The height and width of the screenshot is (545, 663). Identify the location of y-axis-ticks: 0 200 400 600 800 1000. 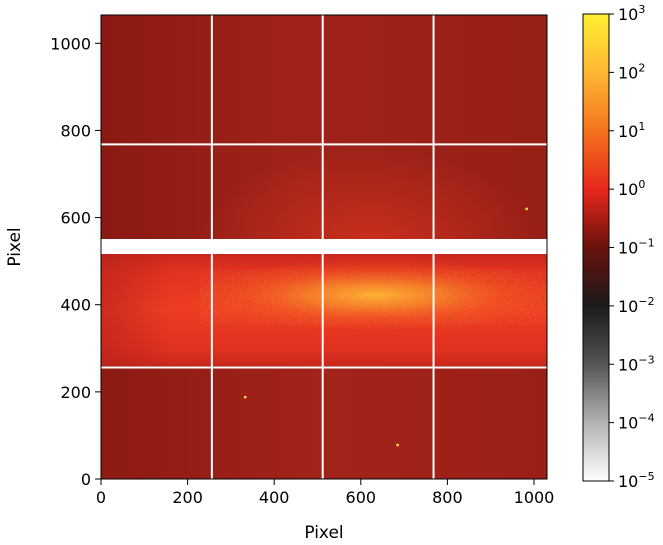
(75, 261).